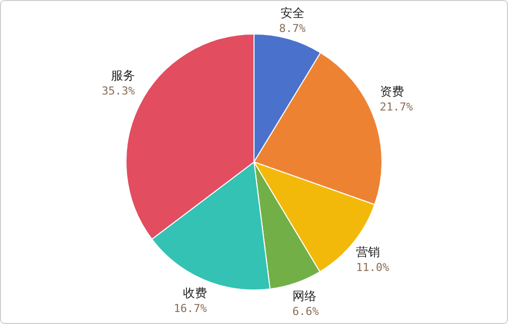 This screenshot has width=508, height=324. Describe the element at coordinates (392, 91) in the screenshot. I see `slice-label: 资费` at that location.